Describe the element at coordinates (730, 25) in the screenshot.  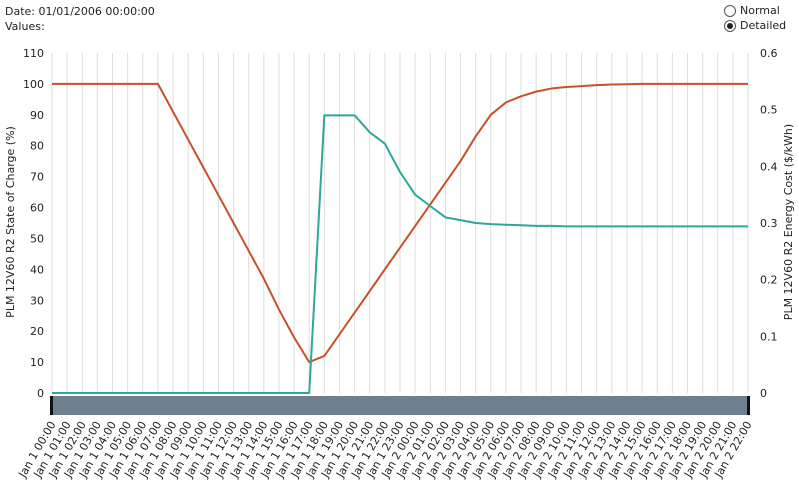
I see `detailed-radio-icon` at that location.